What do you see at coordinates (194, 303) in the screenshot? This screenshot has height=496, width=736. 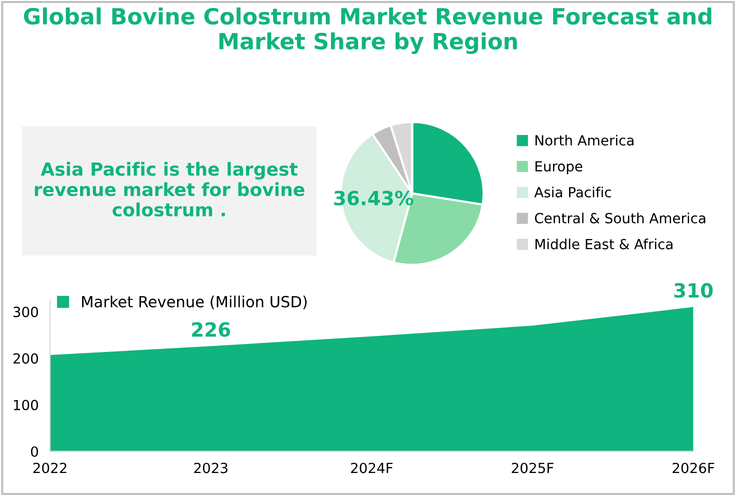 I see `legend-label: Market Revenue (Million USD)` at bounding box center [194, 303].